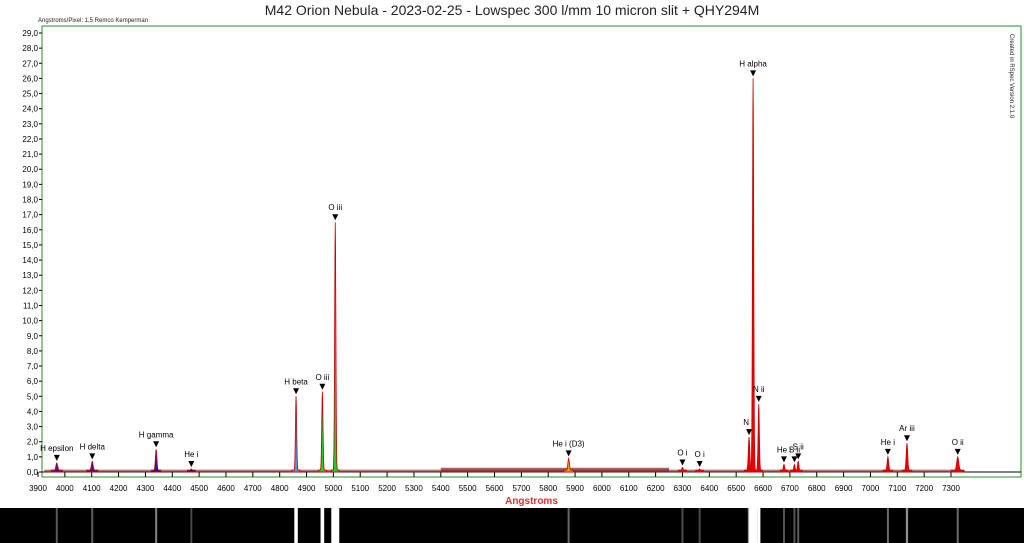  I want to click on line-label: H epsilon, so click(56, 448).